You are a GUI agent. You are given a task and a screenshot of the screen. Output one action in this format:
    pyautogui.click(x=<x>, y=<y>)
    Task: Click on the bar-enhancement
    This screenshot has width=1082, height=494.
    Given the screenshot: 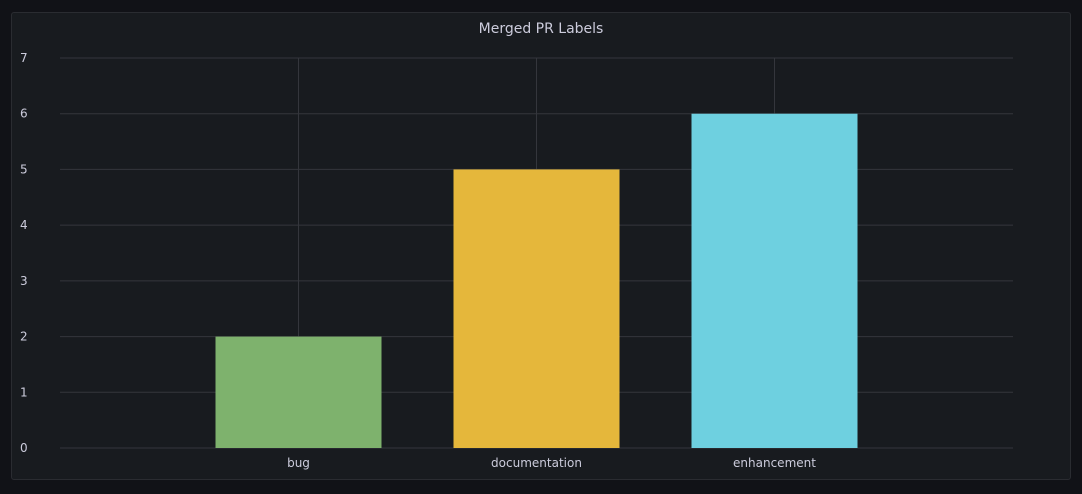 What is the action you would take?
    pyautogui.click(x=774, y=280)
    